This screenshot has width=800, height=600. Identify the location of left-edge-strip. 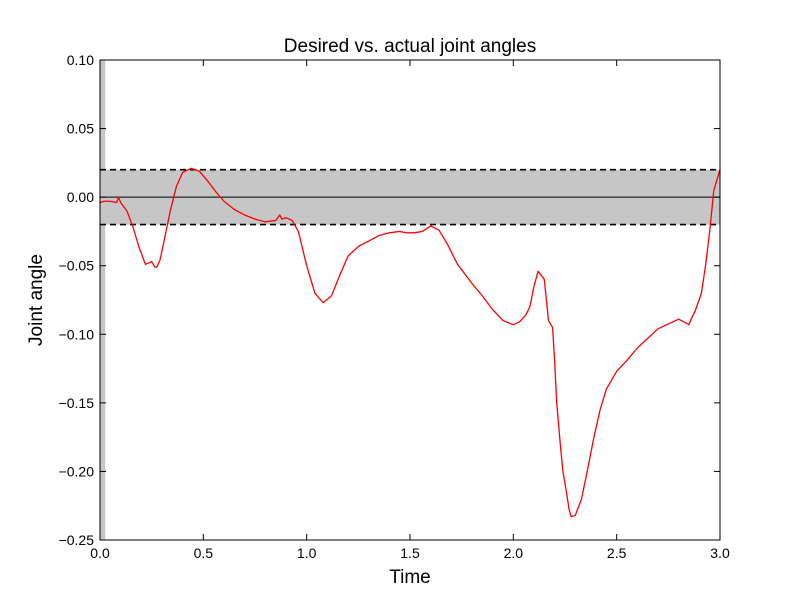
(103, 300).